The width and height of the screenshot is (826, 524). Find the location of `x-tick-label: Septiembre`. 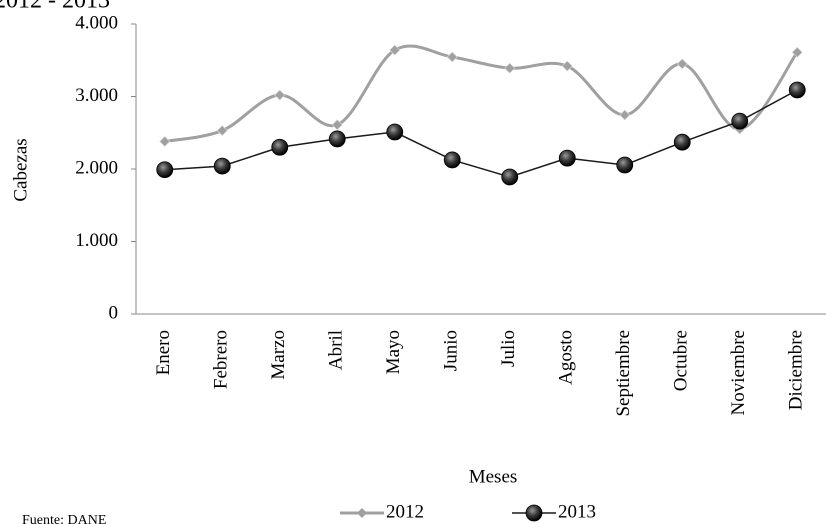

x-tick-label: Septiembre is located at coordinates (623, 373).